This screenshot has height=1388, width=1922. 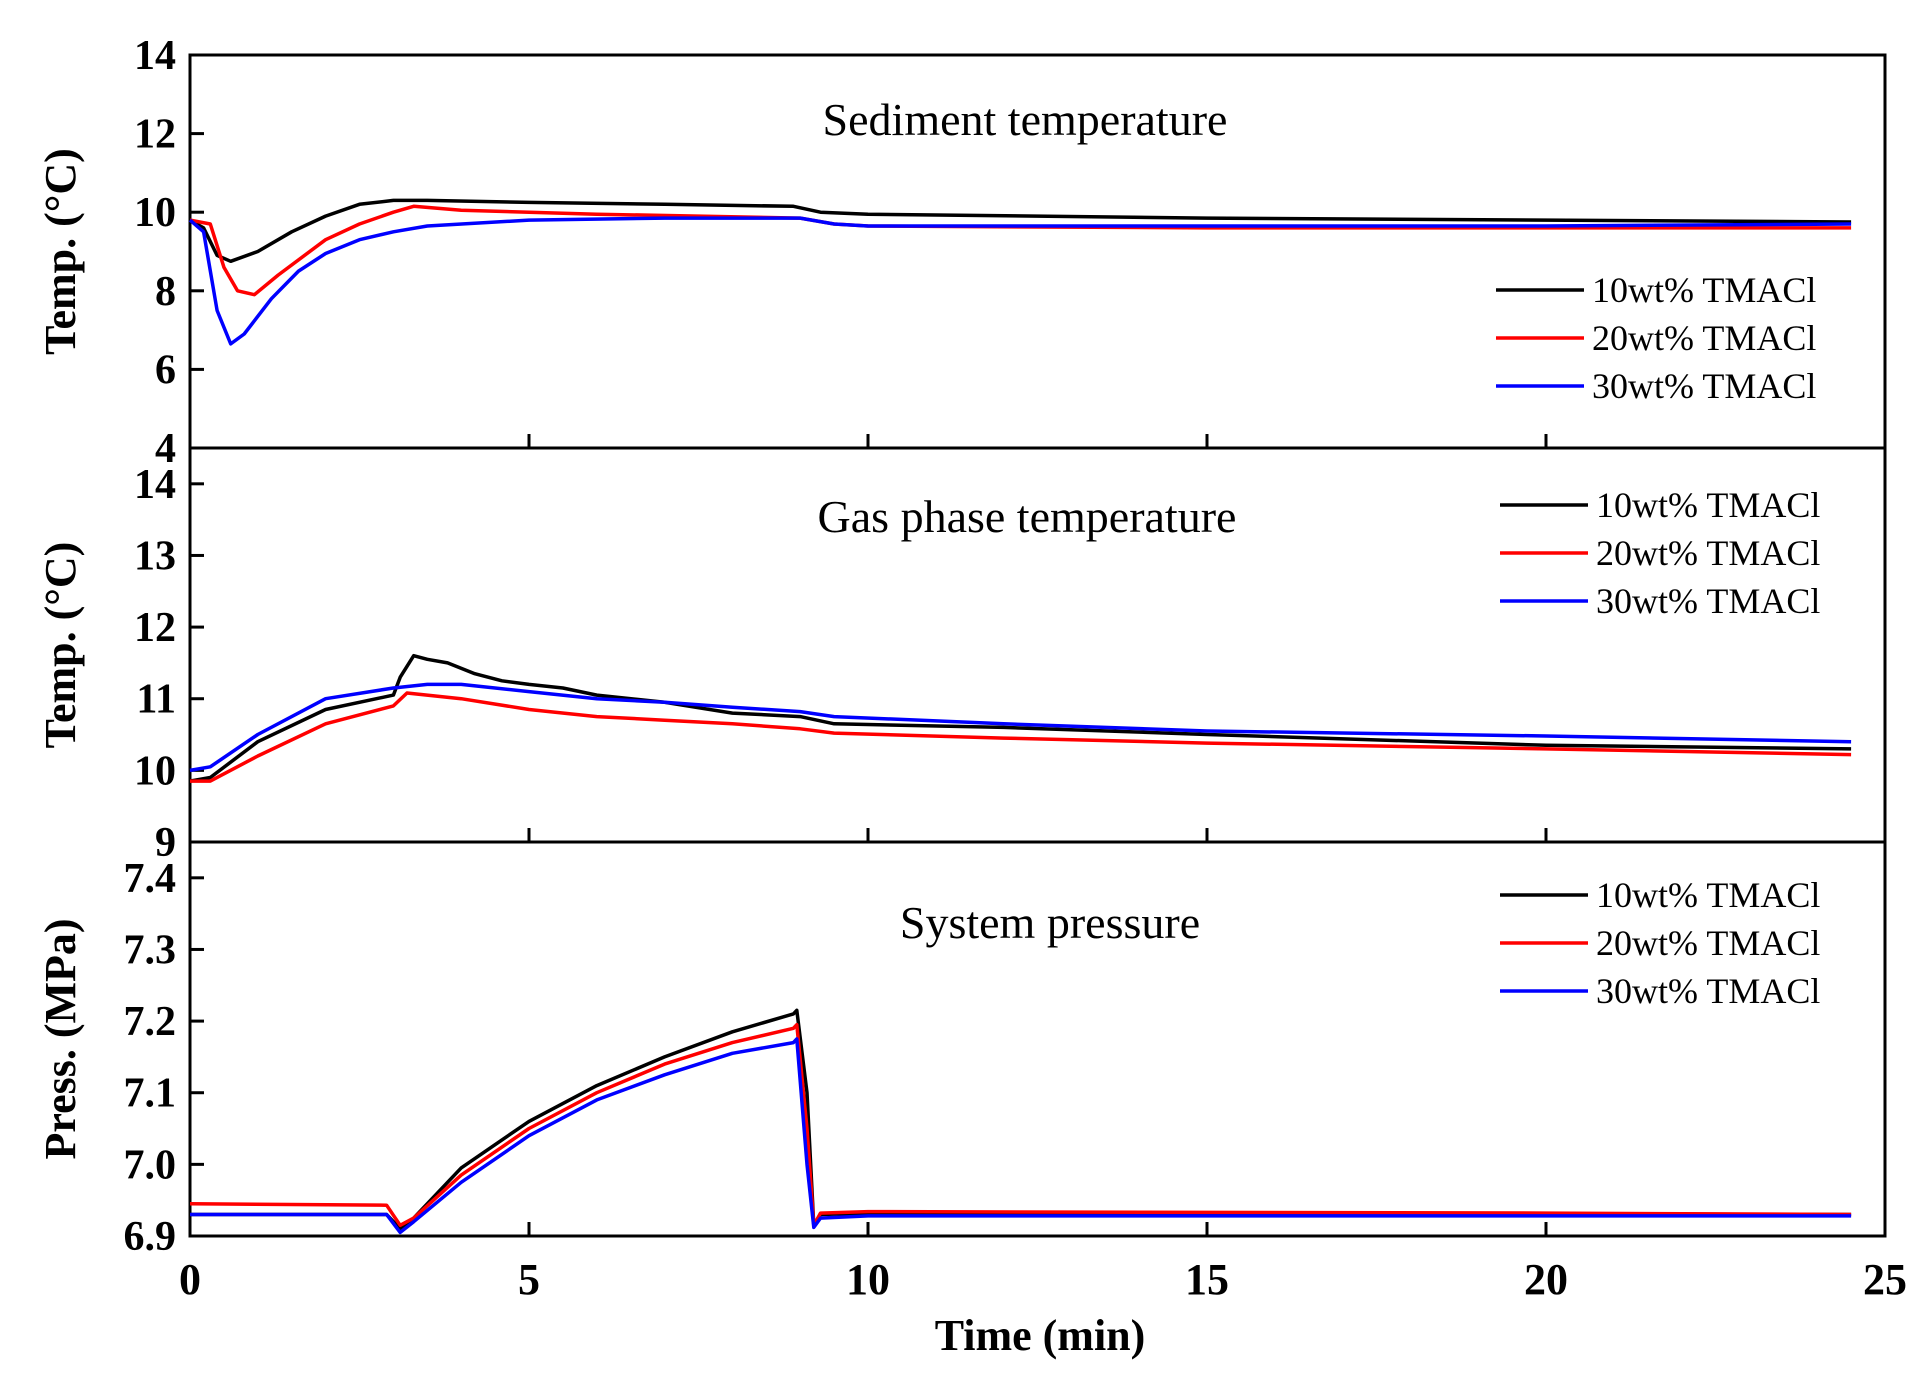 What do you see at coordinates (1027, 516) in the screenshot?
I see `panel-title: Gas phase temperature` at bounding box center [1027, 516].